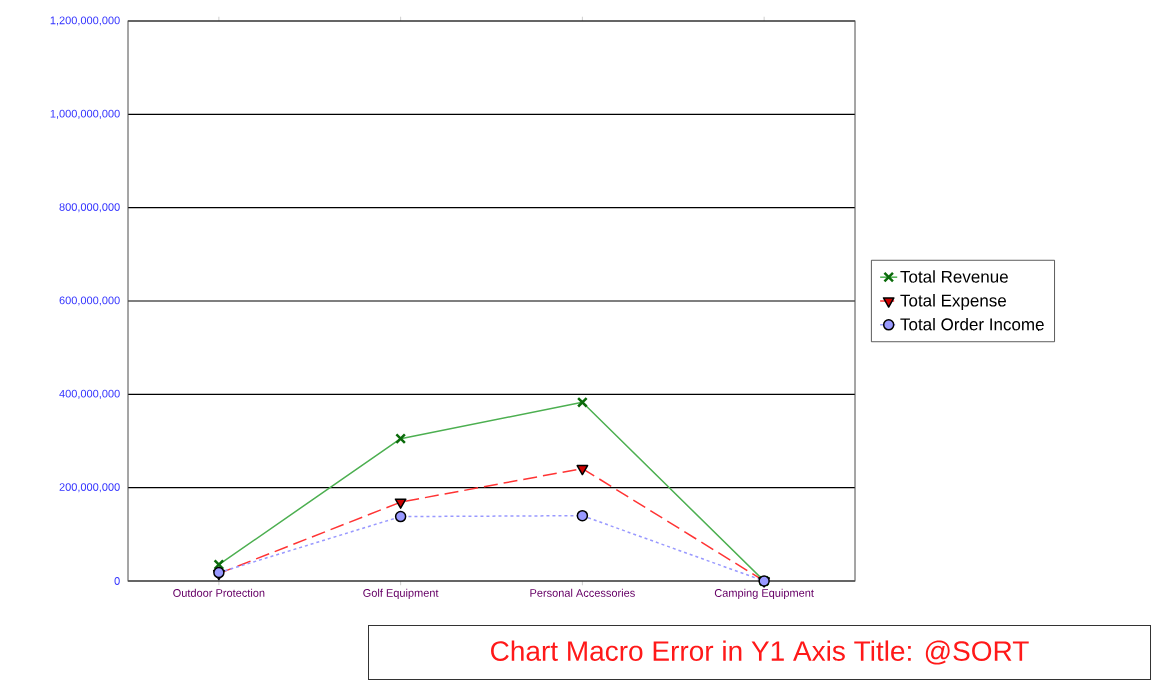 This screenshot has height=681, width=1153. I want to click on x-tick-label: Outdoor Protection, so click(219, 592).